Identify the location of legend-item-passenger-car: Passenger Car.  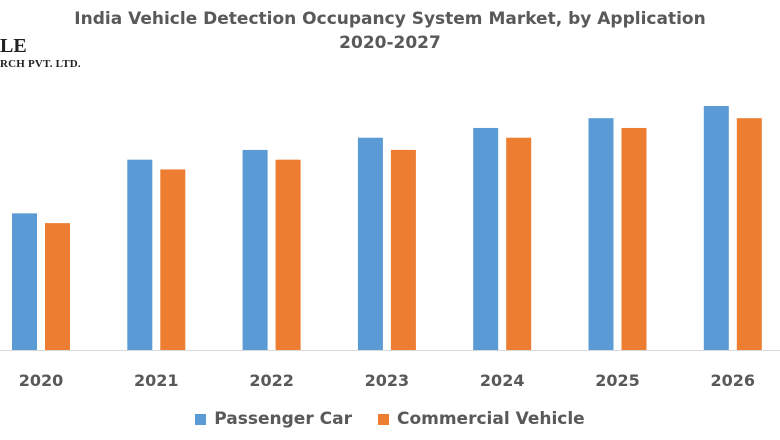
(273, 419).